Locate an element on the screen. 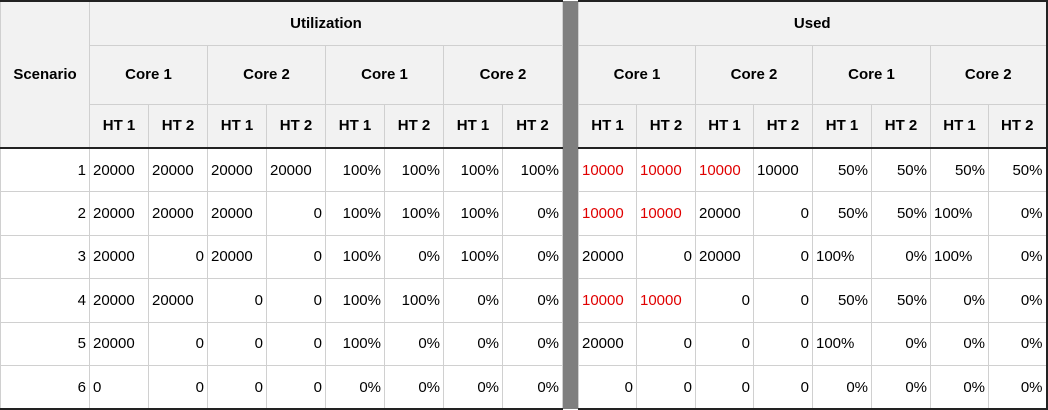 Image resolution: width=1048 pixels, height=410 pixels. scenario-cell: 5 is located at coordinates (45, 343).